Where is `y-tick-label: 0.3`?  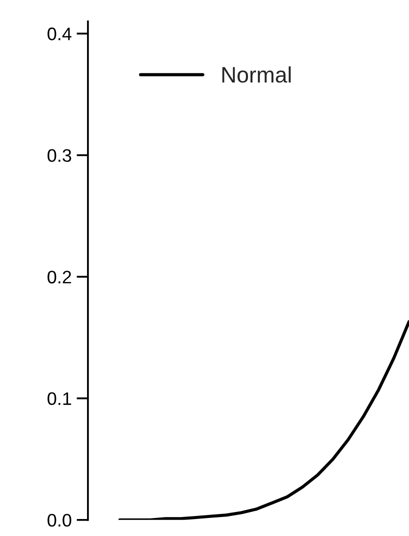
y-tick-label: 0.3 is located at coordinates (60, 155).